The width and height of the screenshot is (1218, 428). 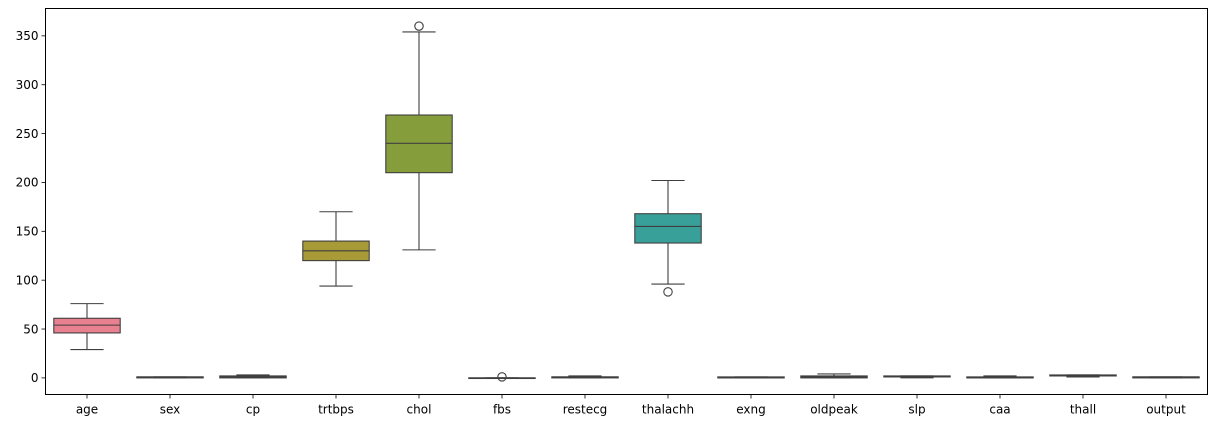 What do you see at coordinates (170, 377) in the screenshot?
I see `box-sex` at bounding box center [170, 377].